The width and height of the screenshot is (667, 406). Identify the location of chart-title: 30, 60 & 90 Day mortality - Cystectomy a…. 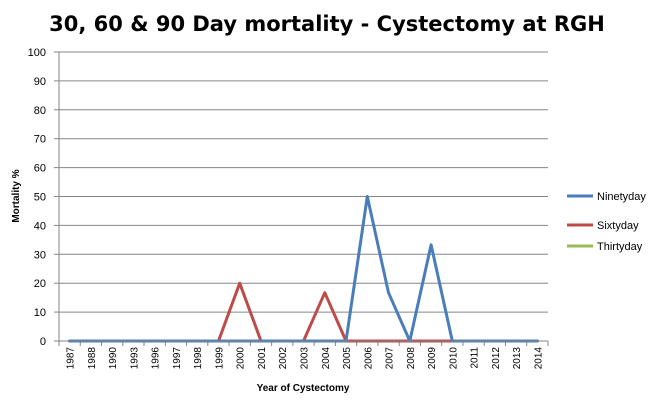
(327, 24).